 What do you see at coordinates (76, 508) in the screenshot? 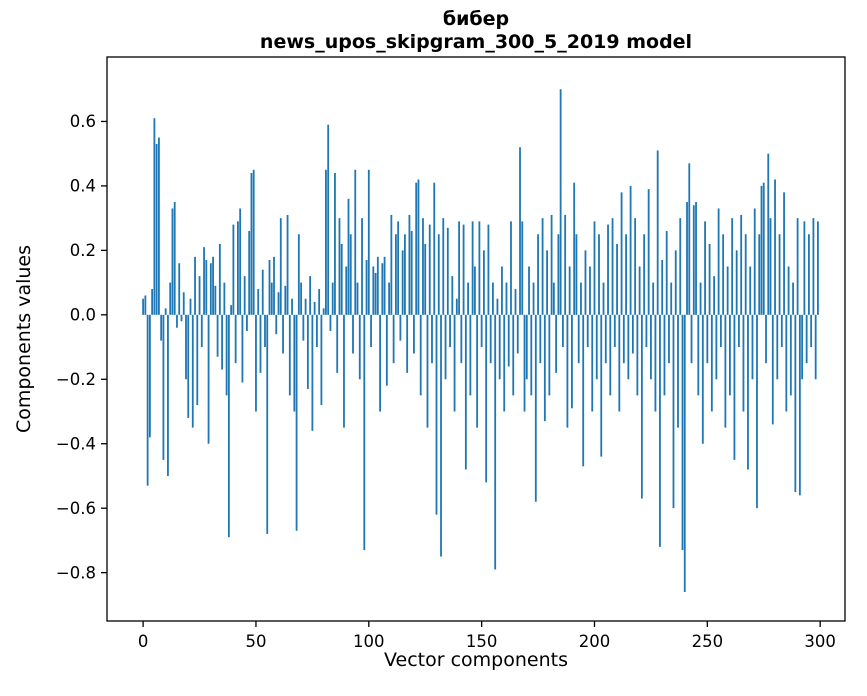
I see `y-tick-label: −0.6` at bounding box center [76, 508].